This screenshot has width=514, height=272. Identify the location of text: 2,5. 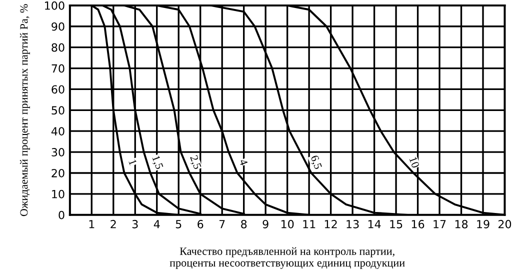
(195, 162).